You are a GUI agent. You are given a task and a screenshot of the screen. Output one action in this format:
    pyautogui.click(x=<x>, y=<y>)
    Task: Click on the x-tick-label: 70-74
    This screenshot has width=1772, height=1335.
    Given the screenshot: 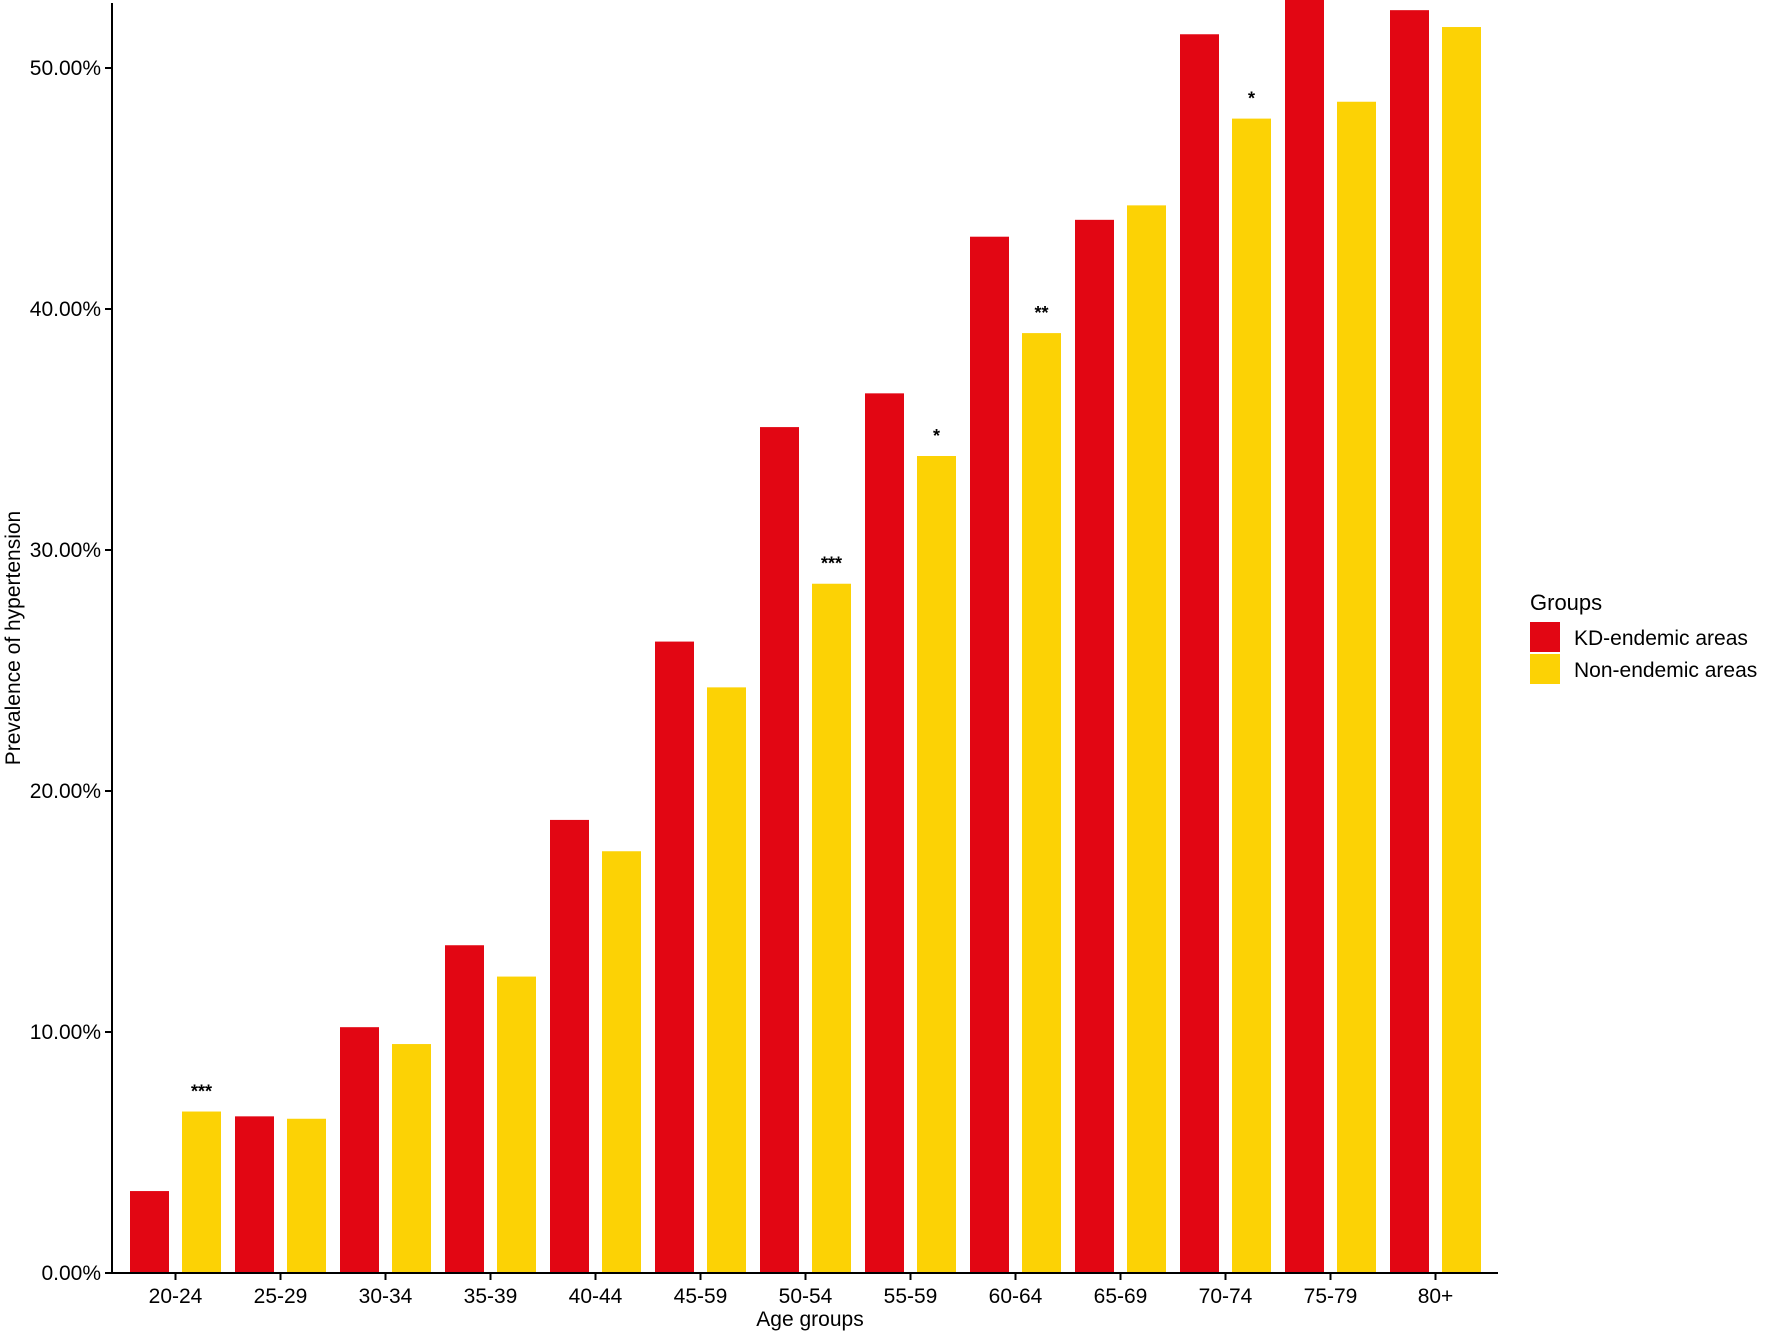 What is the action you would take?
    pyautogui.click(x=1226, y=1296)
    